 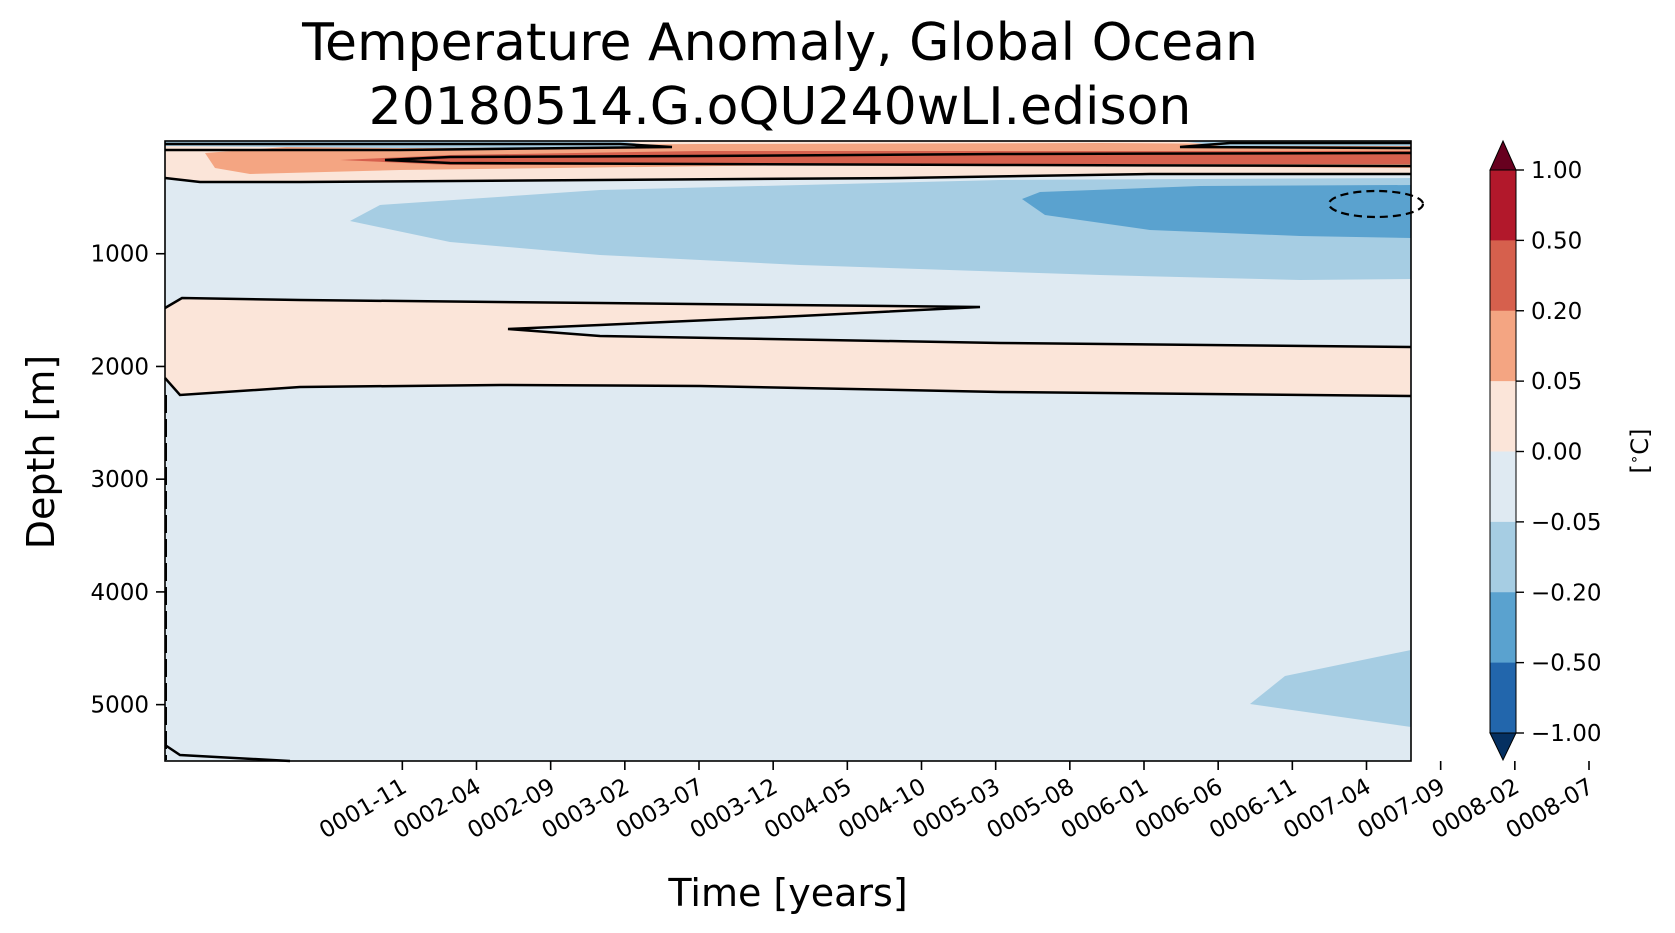 I want to click on y-tick-label: 3000, so click(x=119, y=480).